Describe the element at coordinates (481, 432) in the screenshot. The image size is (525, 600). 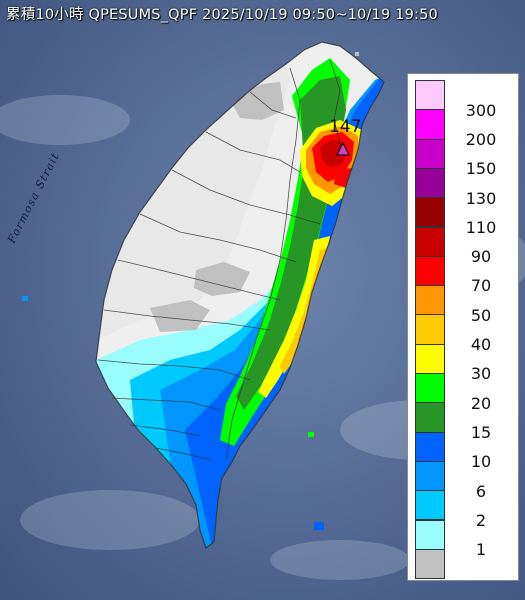
I see `legend-label: 15` at that location.